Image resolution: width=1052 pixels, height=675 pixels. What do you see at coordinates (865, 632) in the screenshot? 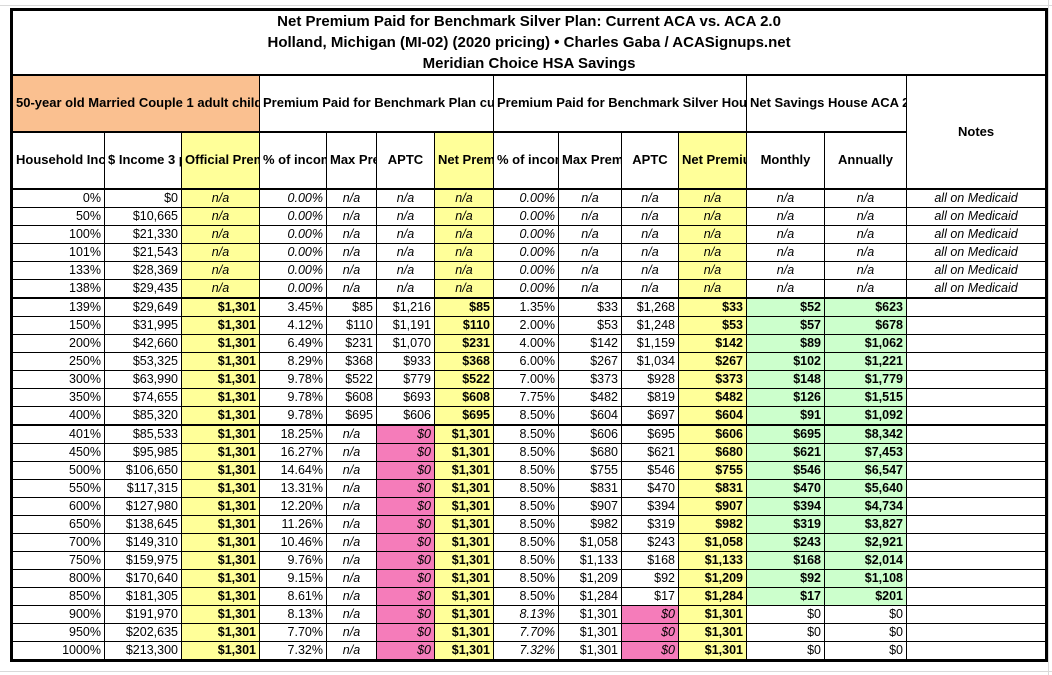
I see `cell-annual-savings: $0` at bounding box center [865, 632].